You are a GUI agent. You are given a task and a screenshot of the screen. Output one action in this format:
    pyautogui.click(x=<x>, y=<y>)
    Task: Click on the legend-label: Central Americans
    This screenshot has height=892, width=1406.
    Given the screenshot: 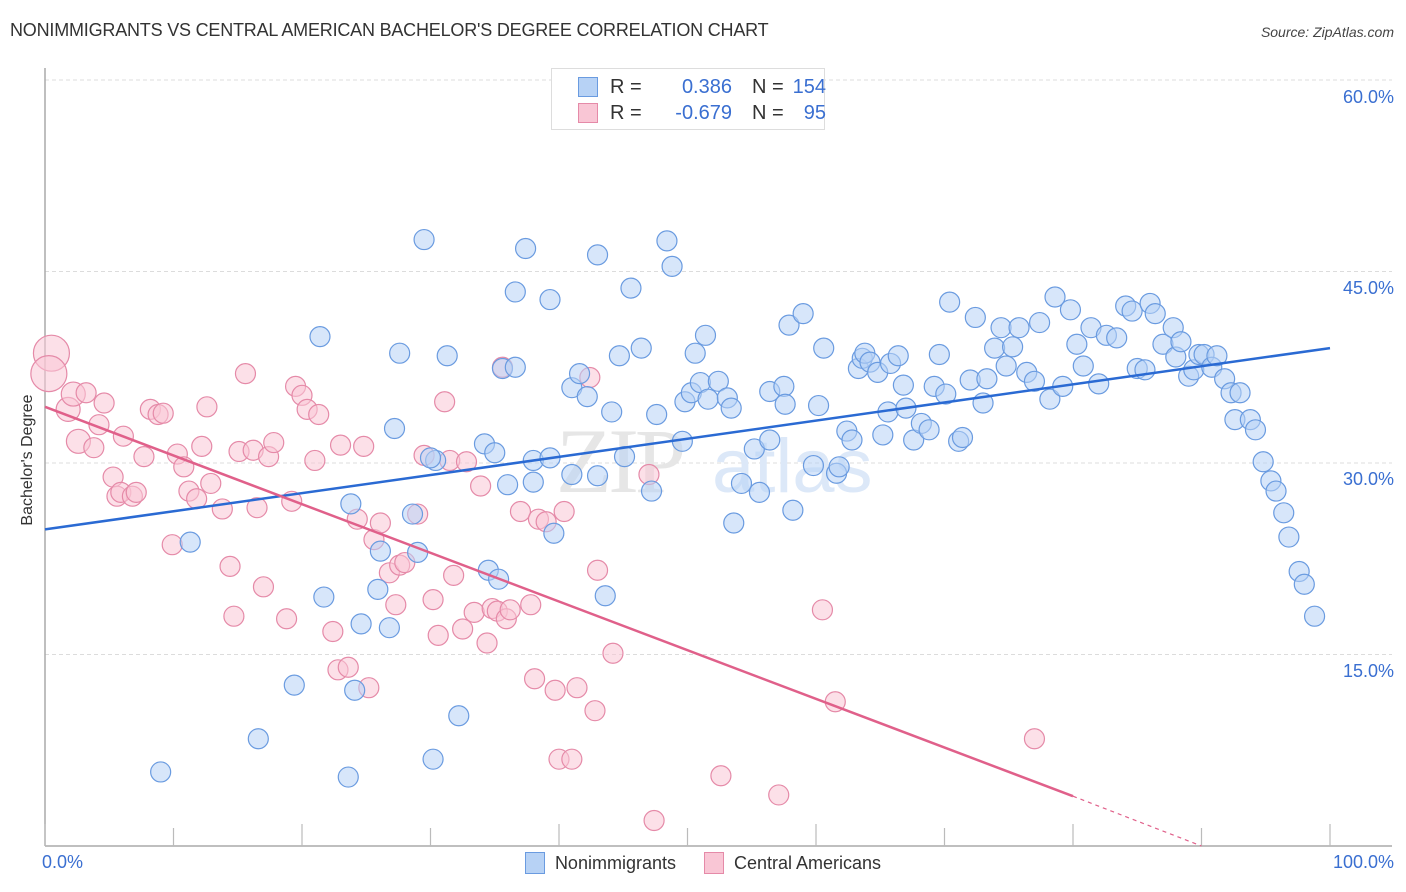 What is the action you would take?
    pyautogui.click(x=807, y=862)
    